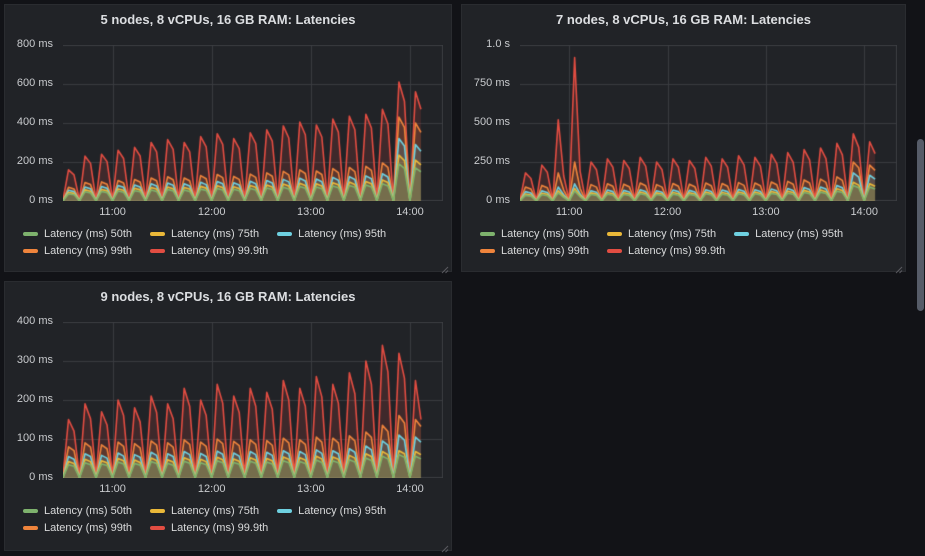 This screenshot has height=556, width=925. I want to click on y-axis-tick: 100 ms, so click(34, 438).